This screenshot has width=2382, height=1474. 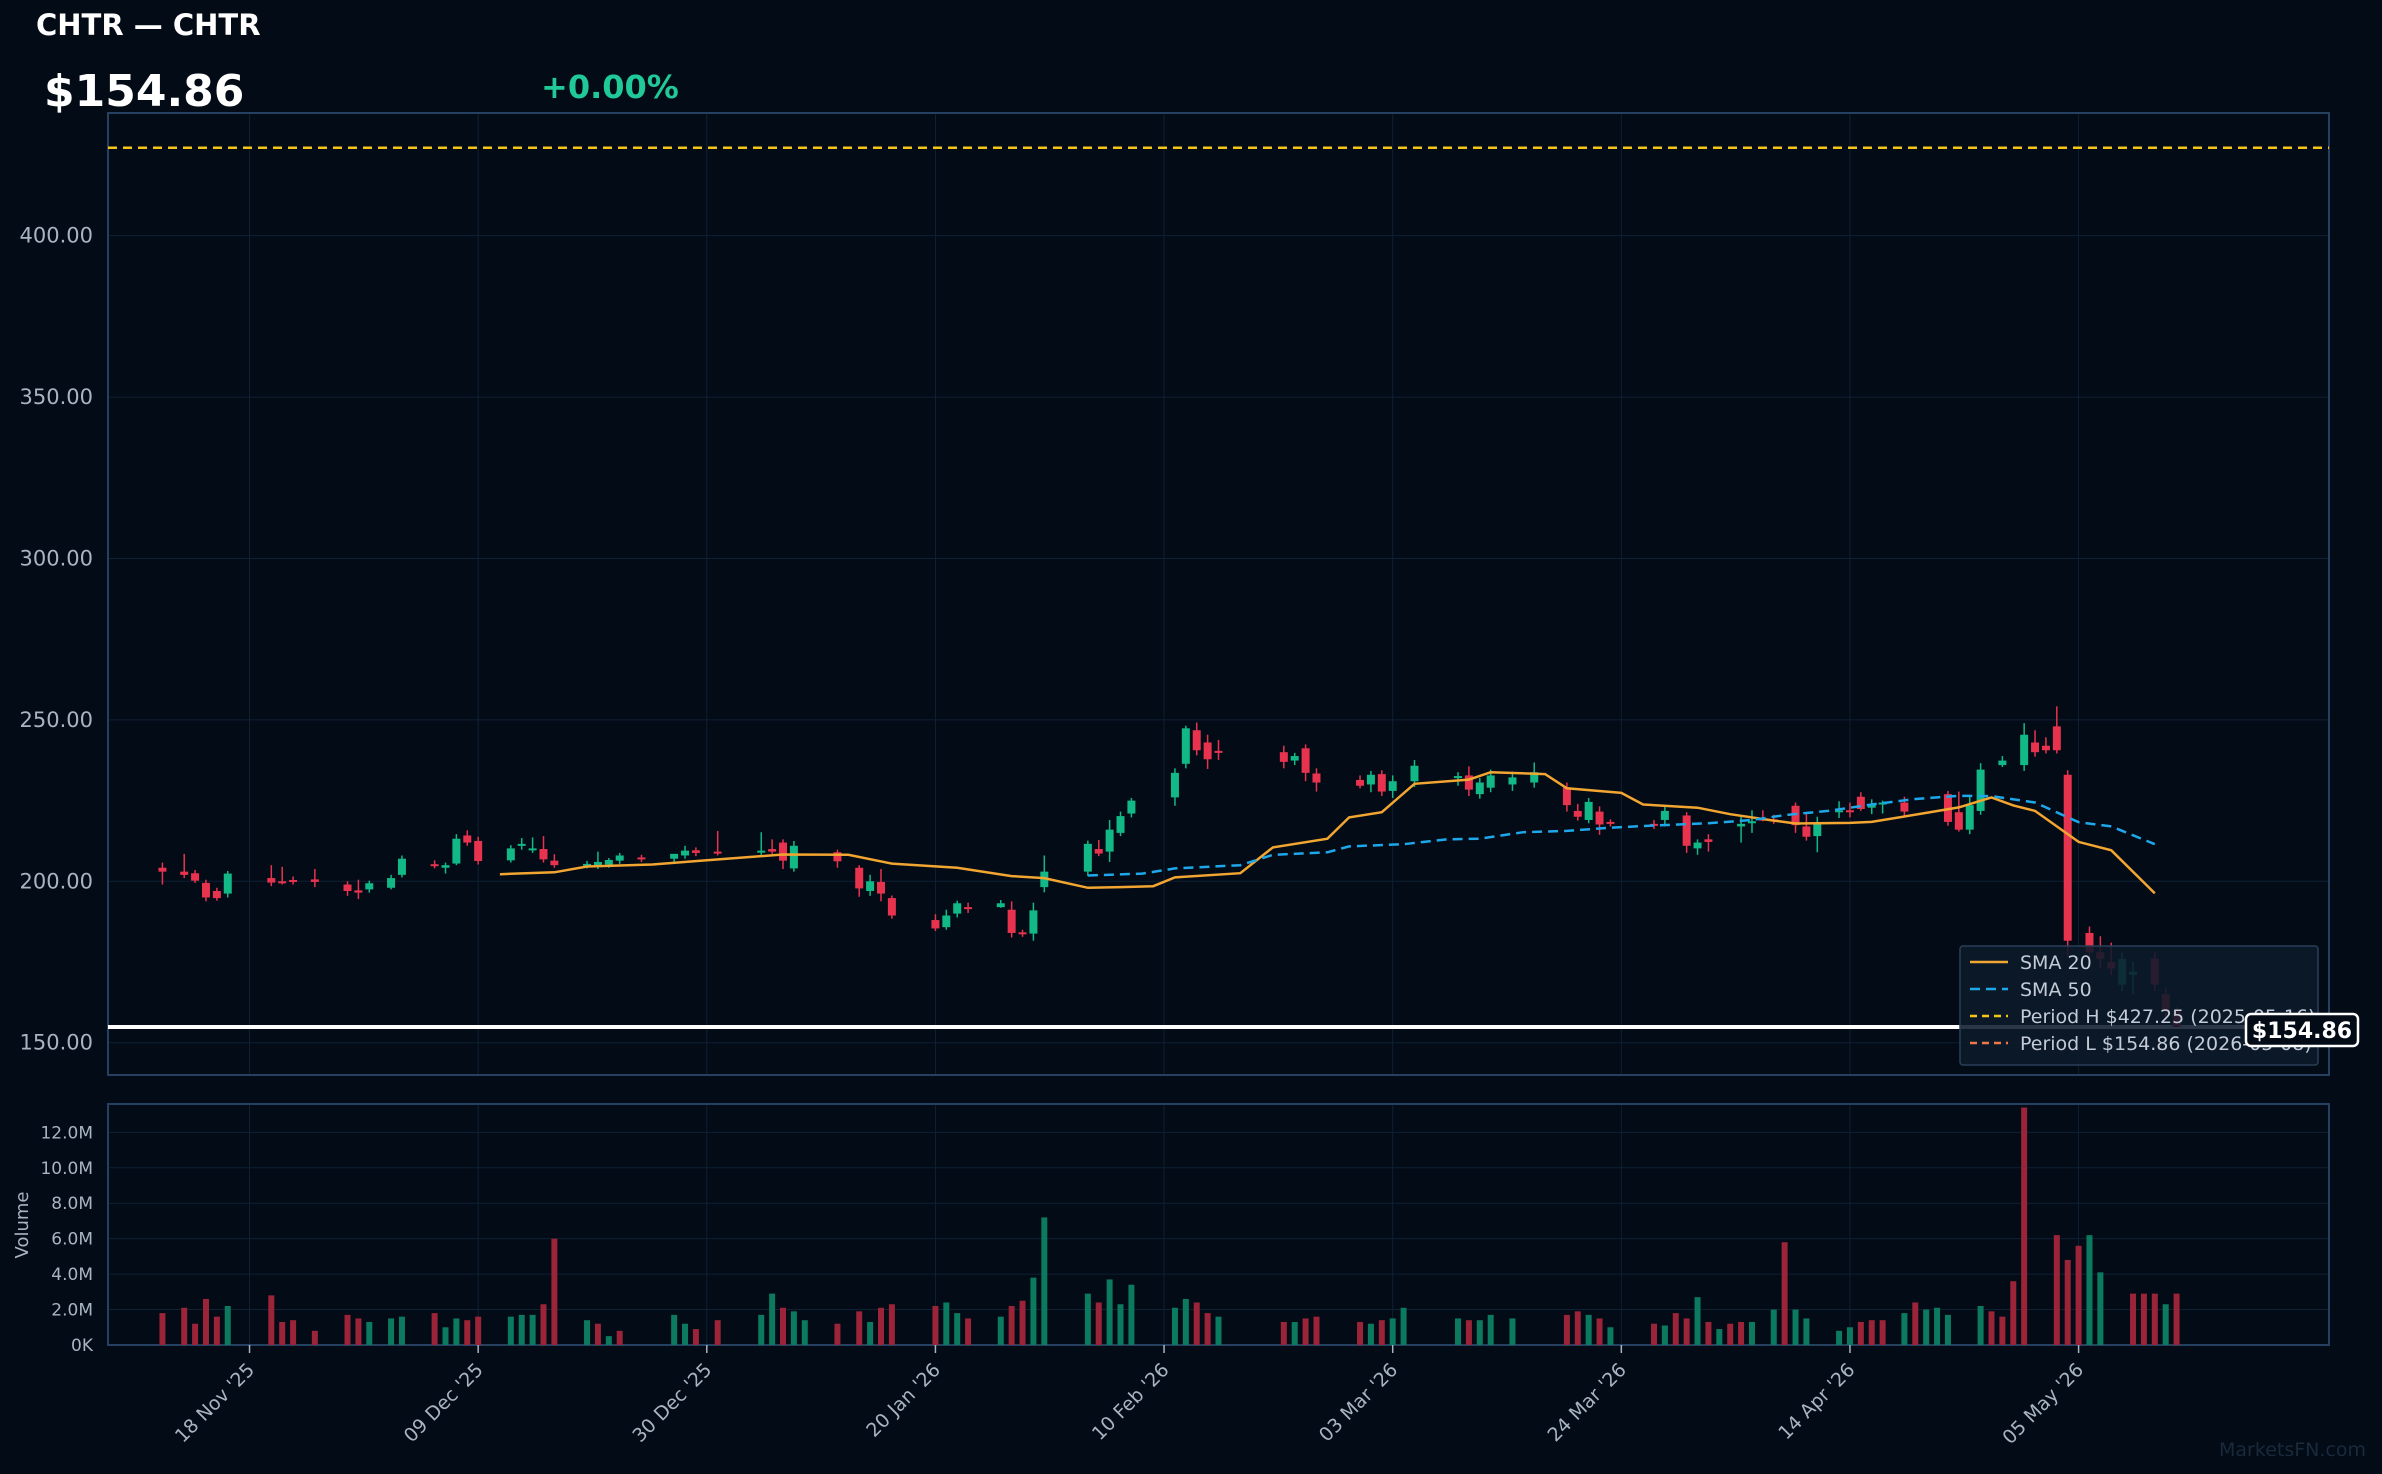 I want to click on price-axis-ticks: 150.00 200.00 250.00 300.00 350.00 400.00, so click(x=56, y=639).